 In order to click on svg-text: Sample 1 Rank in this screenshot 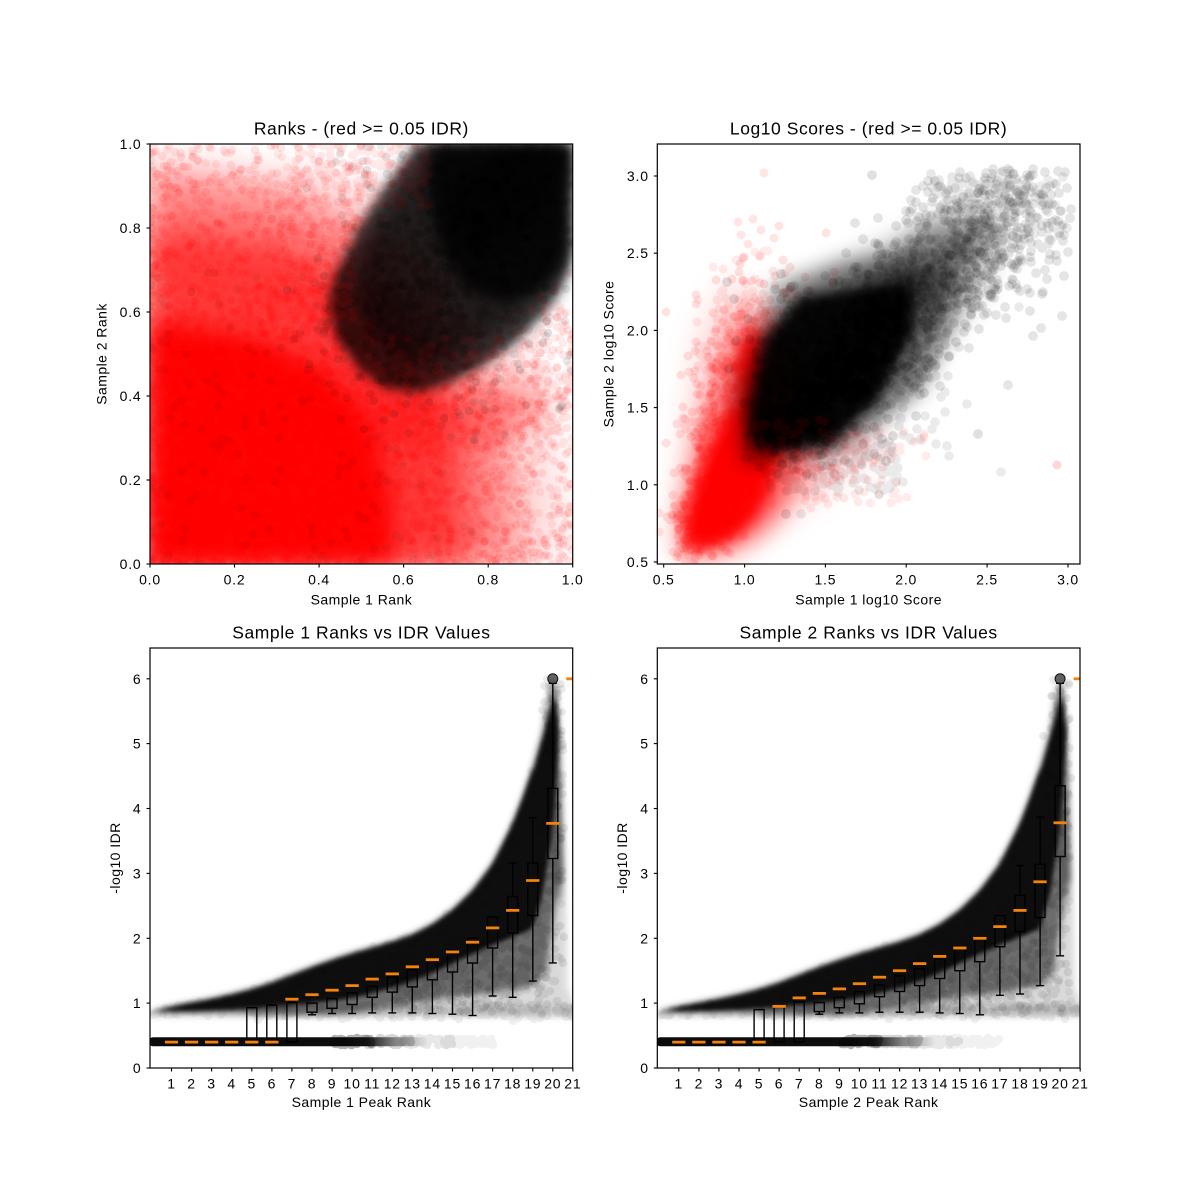, I will do `click(362, 600)`.